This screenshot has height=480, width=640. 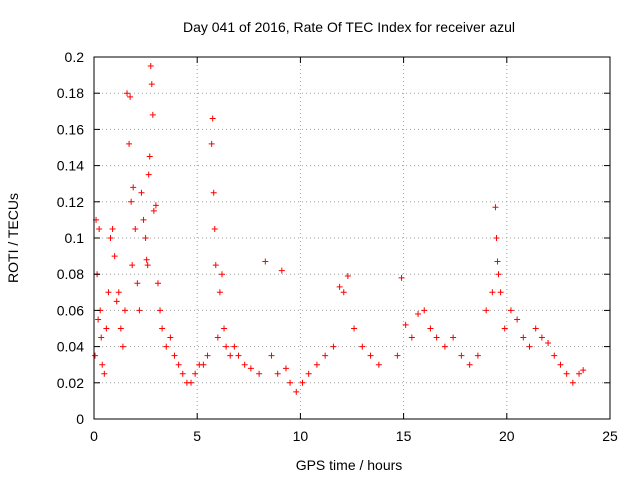 I want to click on y-tick-label: 0.04, so click(x=70, y=347).